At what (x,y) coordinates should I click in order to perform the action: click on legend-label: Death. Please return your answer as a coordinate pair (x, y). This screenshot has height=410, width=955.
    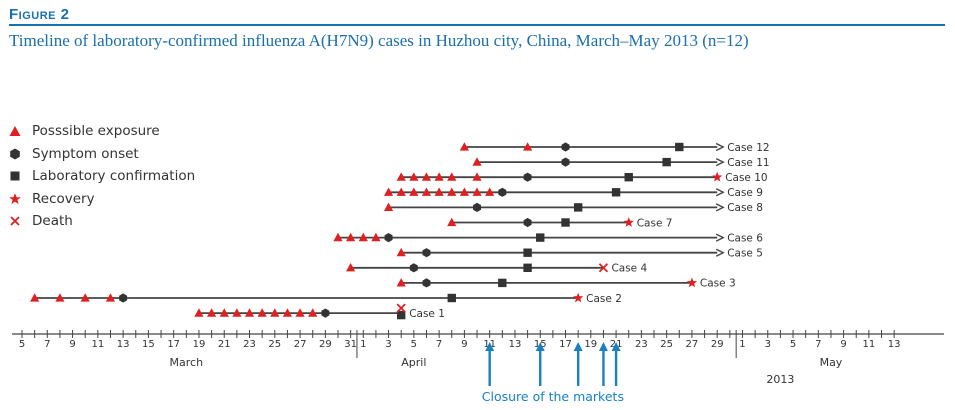
    Looking at the image, I should click on (52, 221).